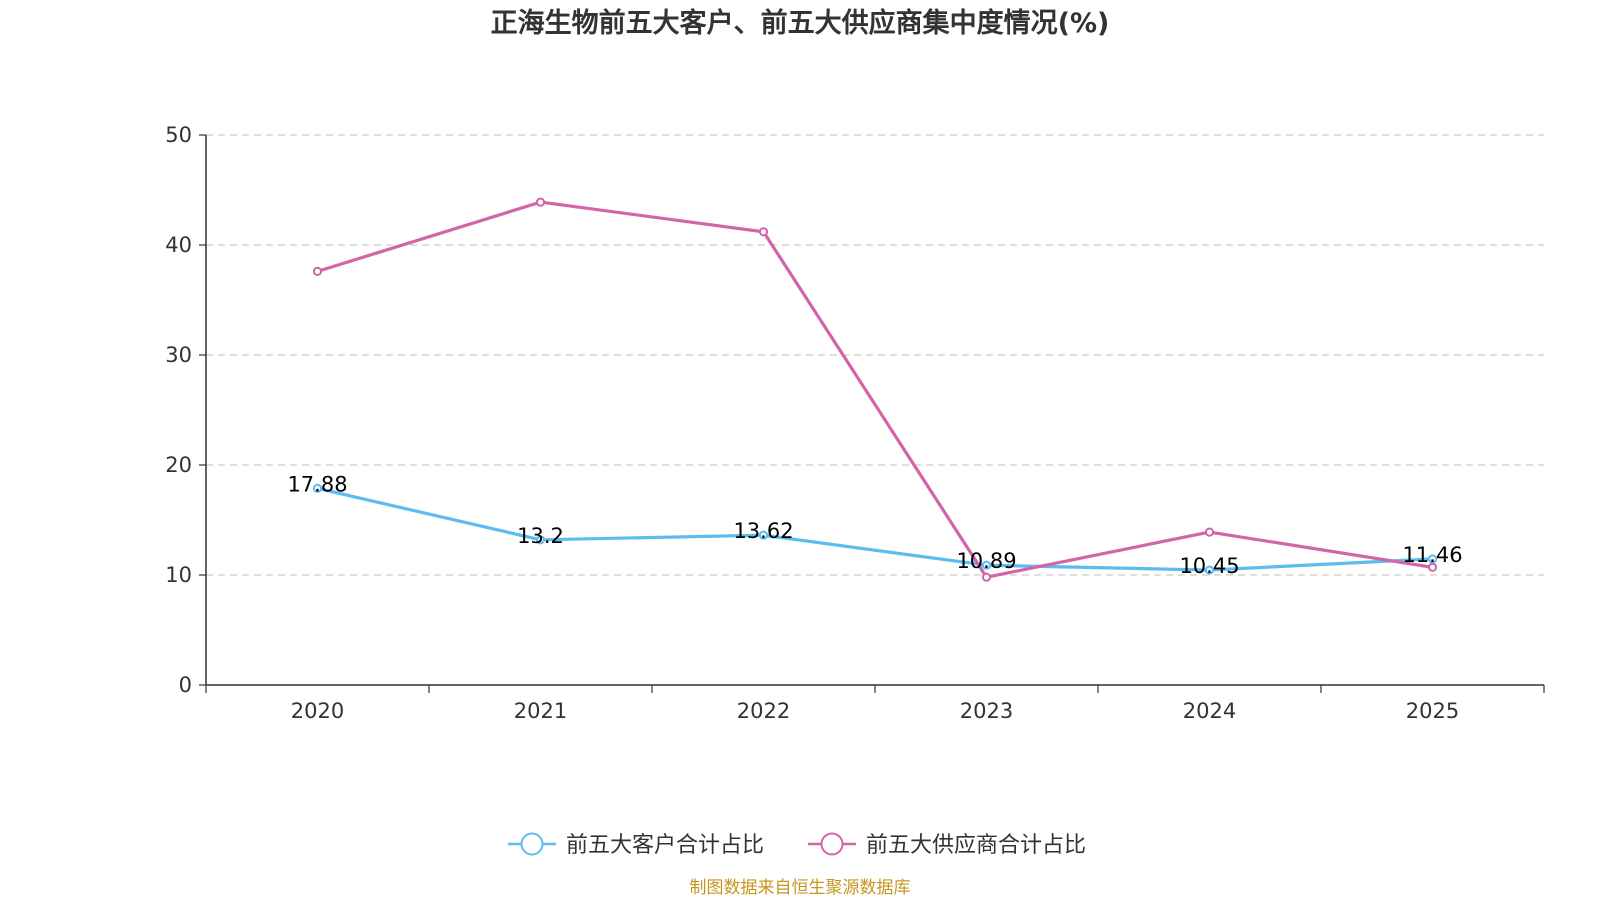 Image resolution: width=1600 pixels, height=900 pixels. What do you see at coordinates (317, 488) in the screenshot?
I see `point-s0-2020` at bounding box center [317, 488].